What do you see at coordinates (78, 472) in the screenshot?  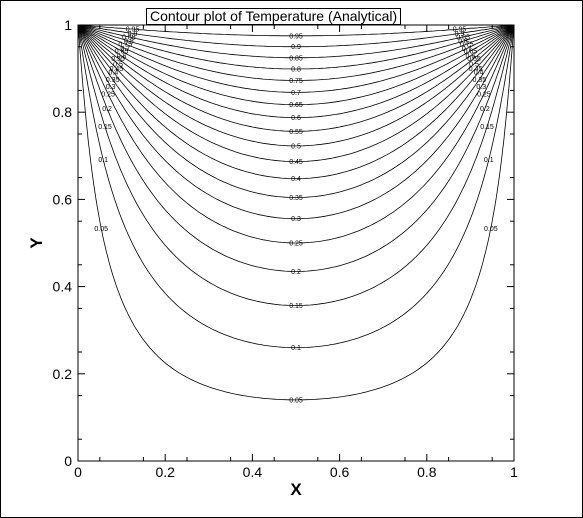 I see `x-tick-label: 0` at bounding box center [78, 472].